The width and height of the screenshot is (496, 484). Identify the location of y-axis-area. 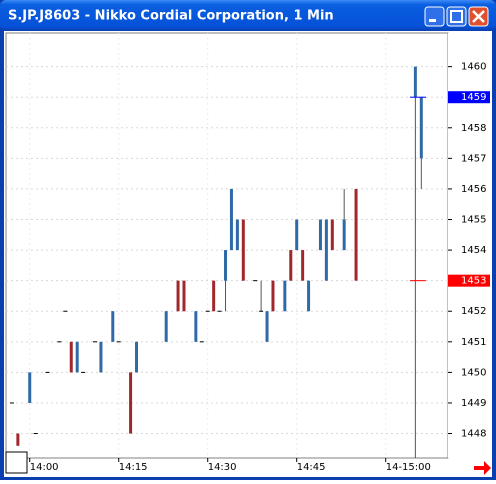
(470, 245).